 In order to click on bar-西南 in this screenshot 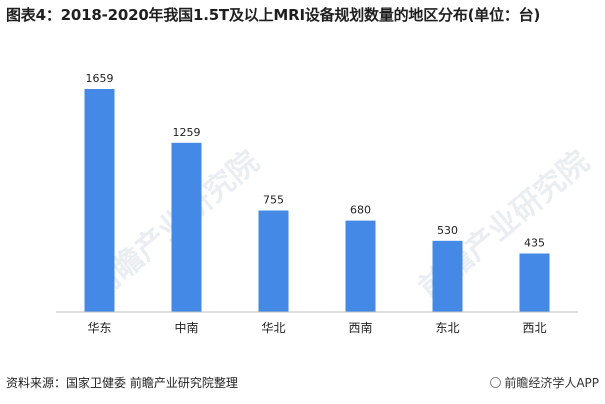, I will do `click(360, 266)`.